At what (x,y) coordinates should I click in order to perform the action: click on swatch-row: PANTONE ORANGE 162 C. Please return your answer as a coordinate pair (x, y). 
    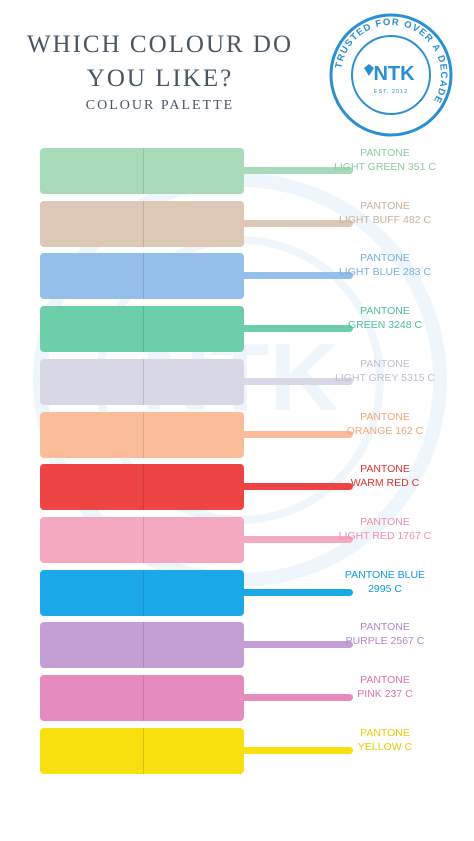
    Looking at the image, I should click on (237, 434).